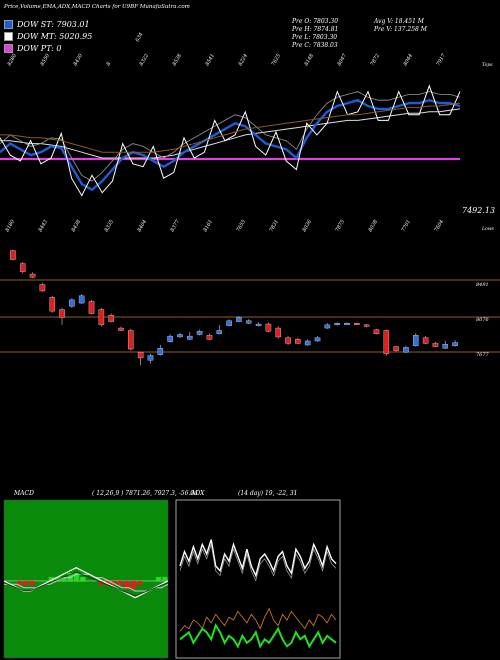 The width and height of the screenshot is (500, 660). What do you see at coordinates (55, 36) in the screenshot?
I see `legend-label: DOW MT: 5020.95` at bounding box center [55, 36].